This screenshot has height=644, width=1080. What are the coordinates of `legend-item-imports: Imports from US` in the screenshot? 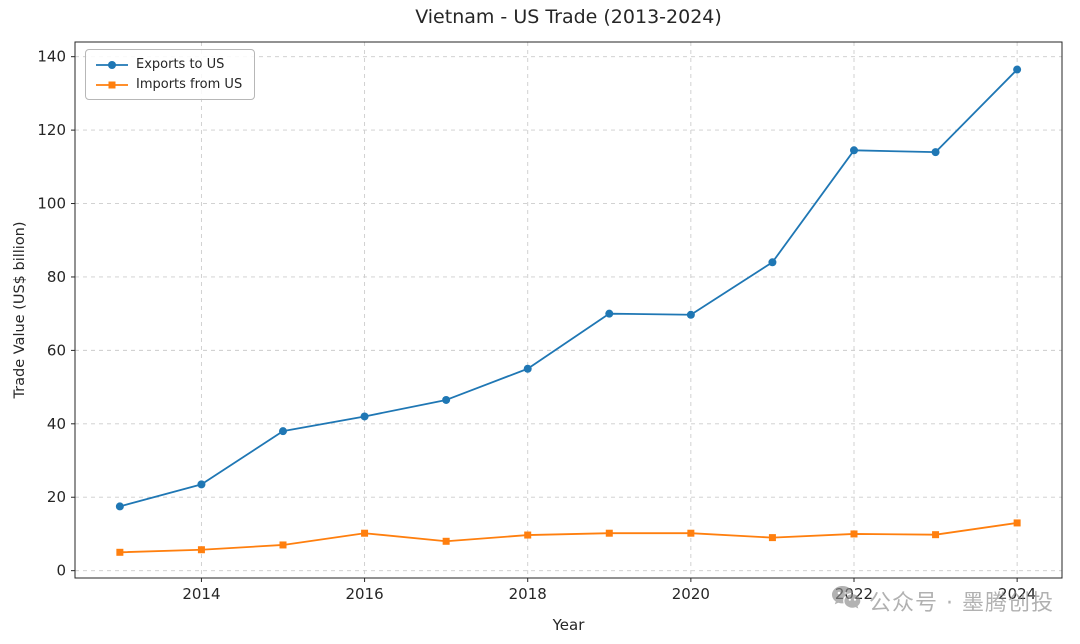 It's located at (168, 84).